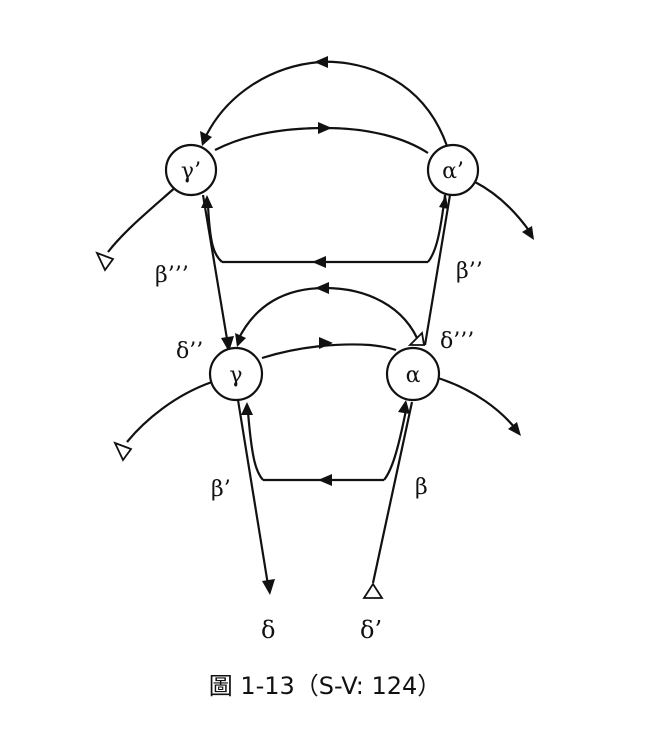 The image size is (670, 739). What do you see at coordinates (189, 351) in the screenshot?
I see `label-delta-double: δ’’` at bounding box center [189, 351].